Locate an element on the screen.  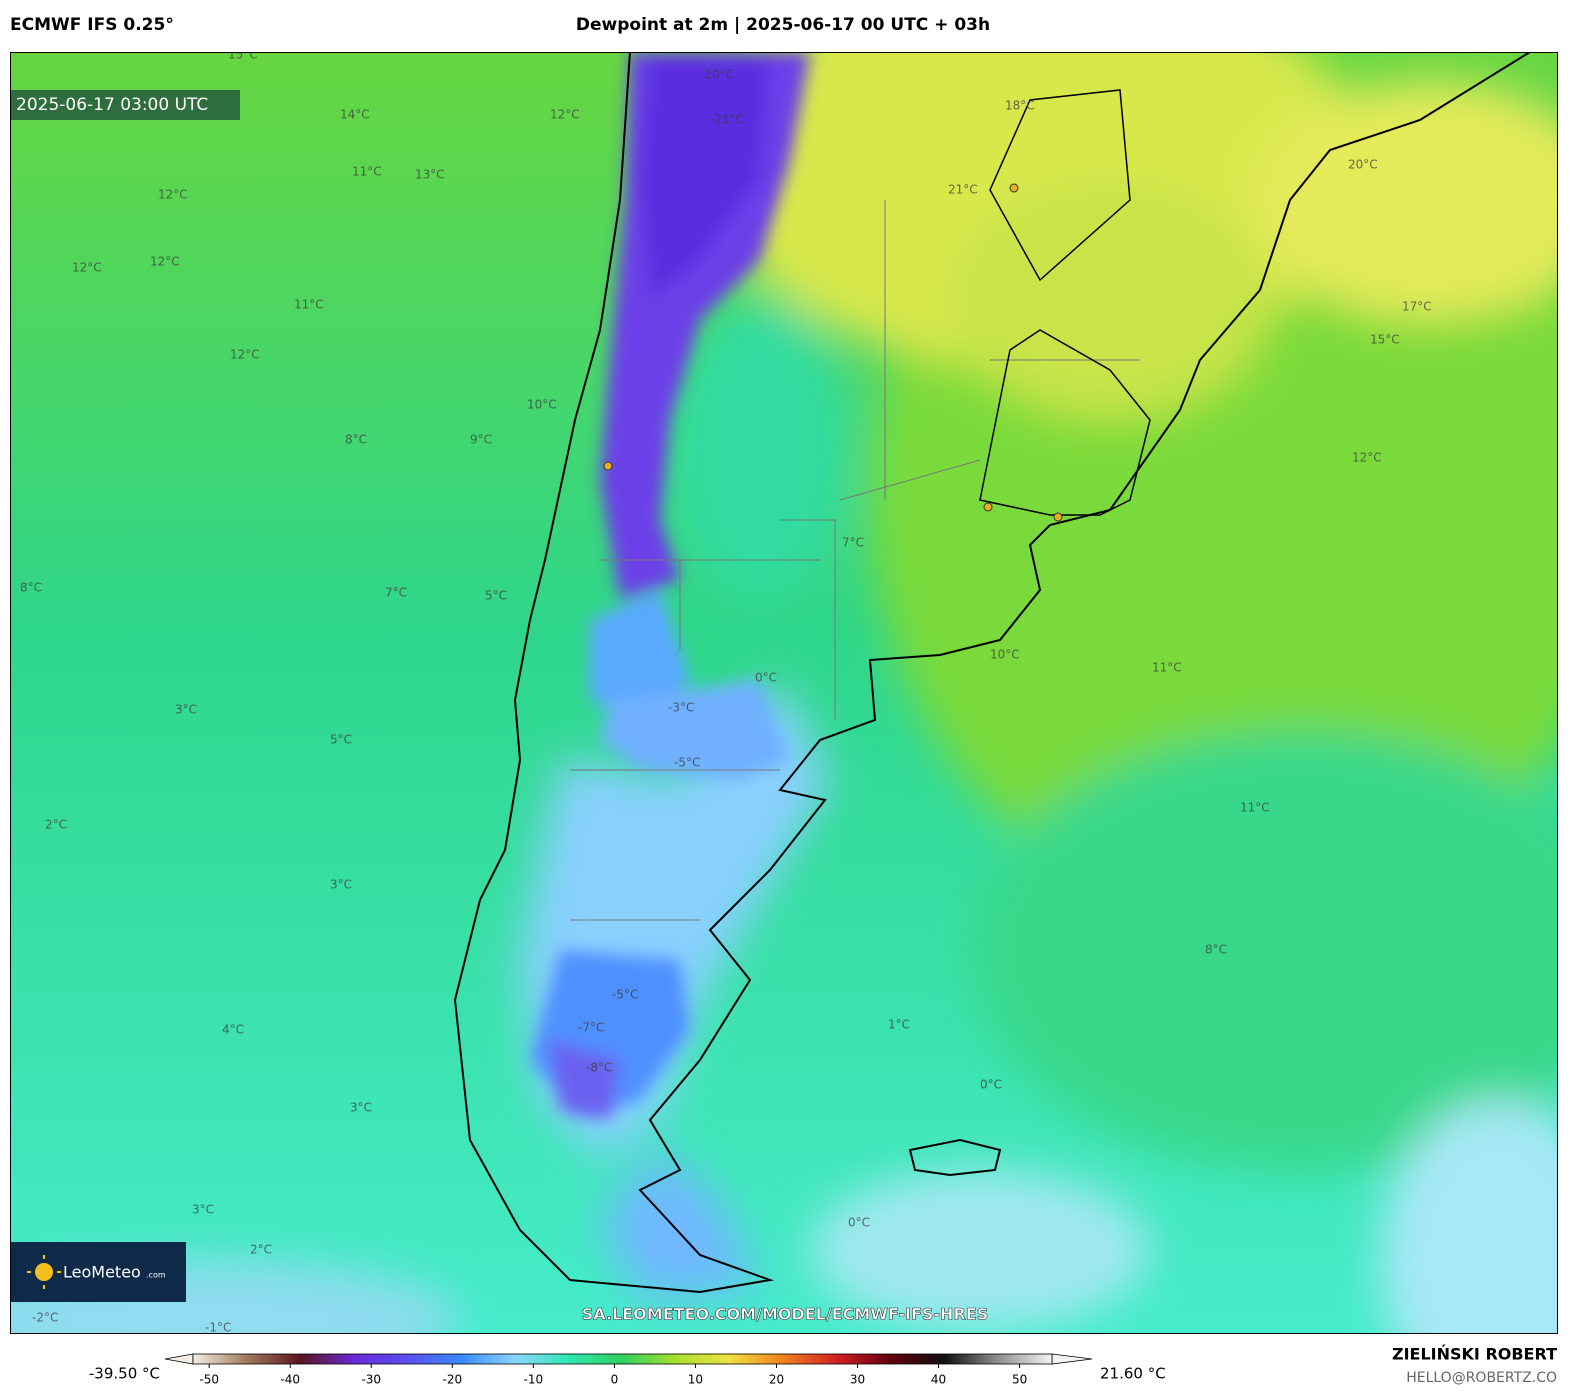
colorbar-left-end is located at coordinates (179, 1359).